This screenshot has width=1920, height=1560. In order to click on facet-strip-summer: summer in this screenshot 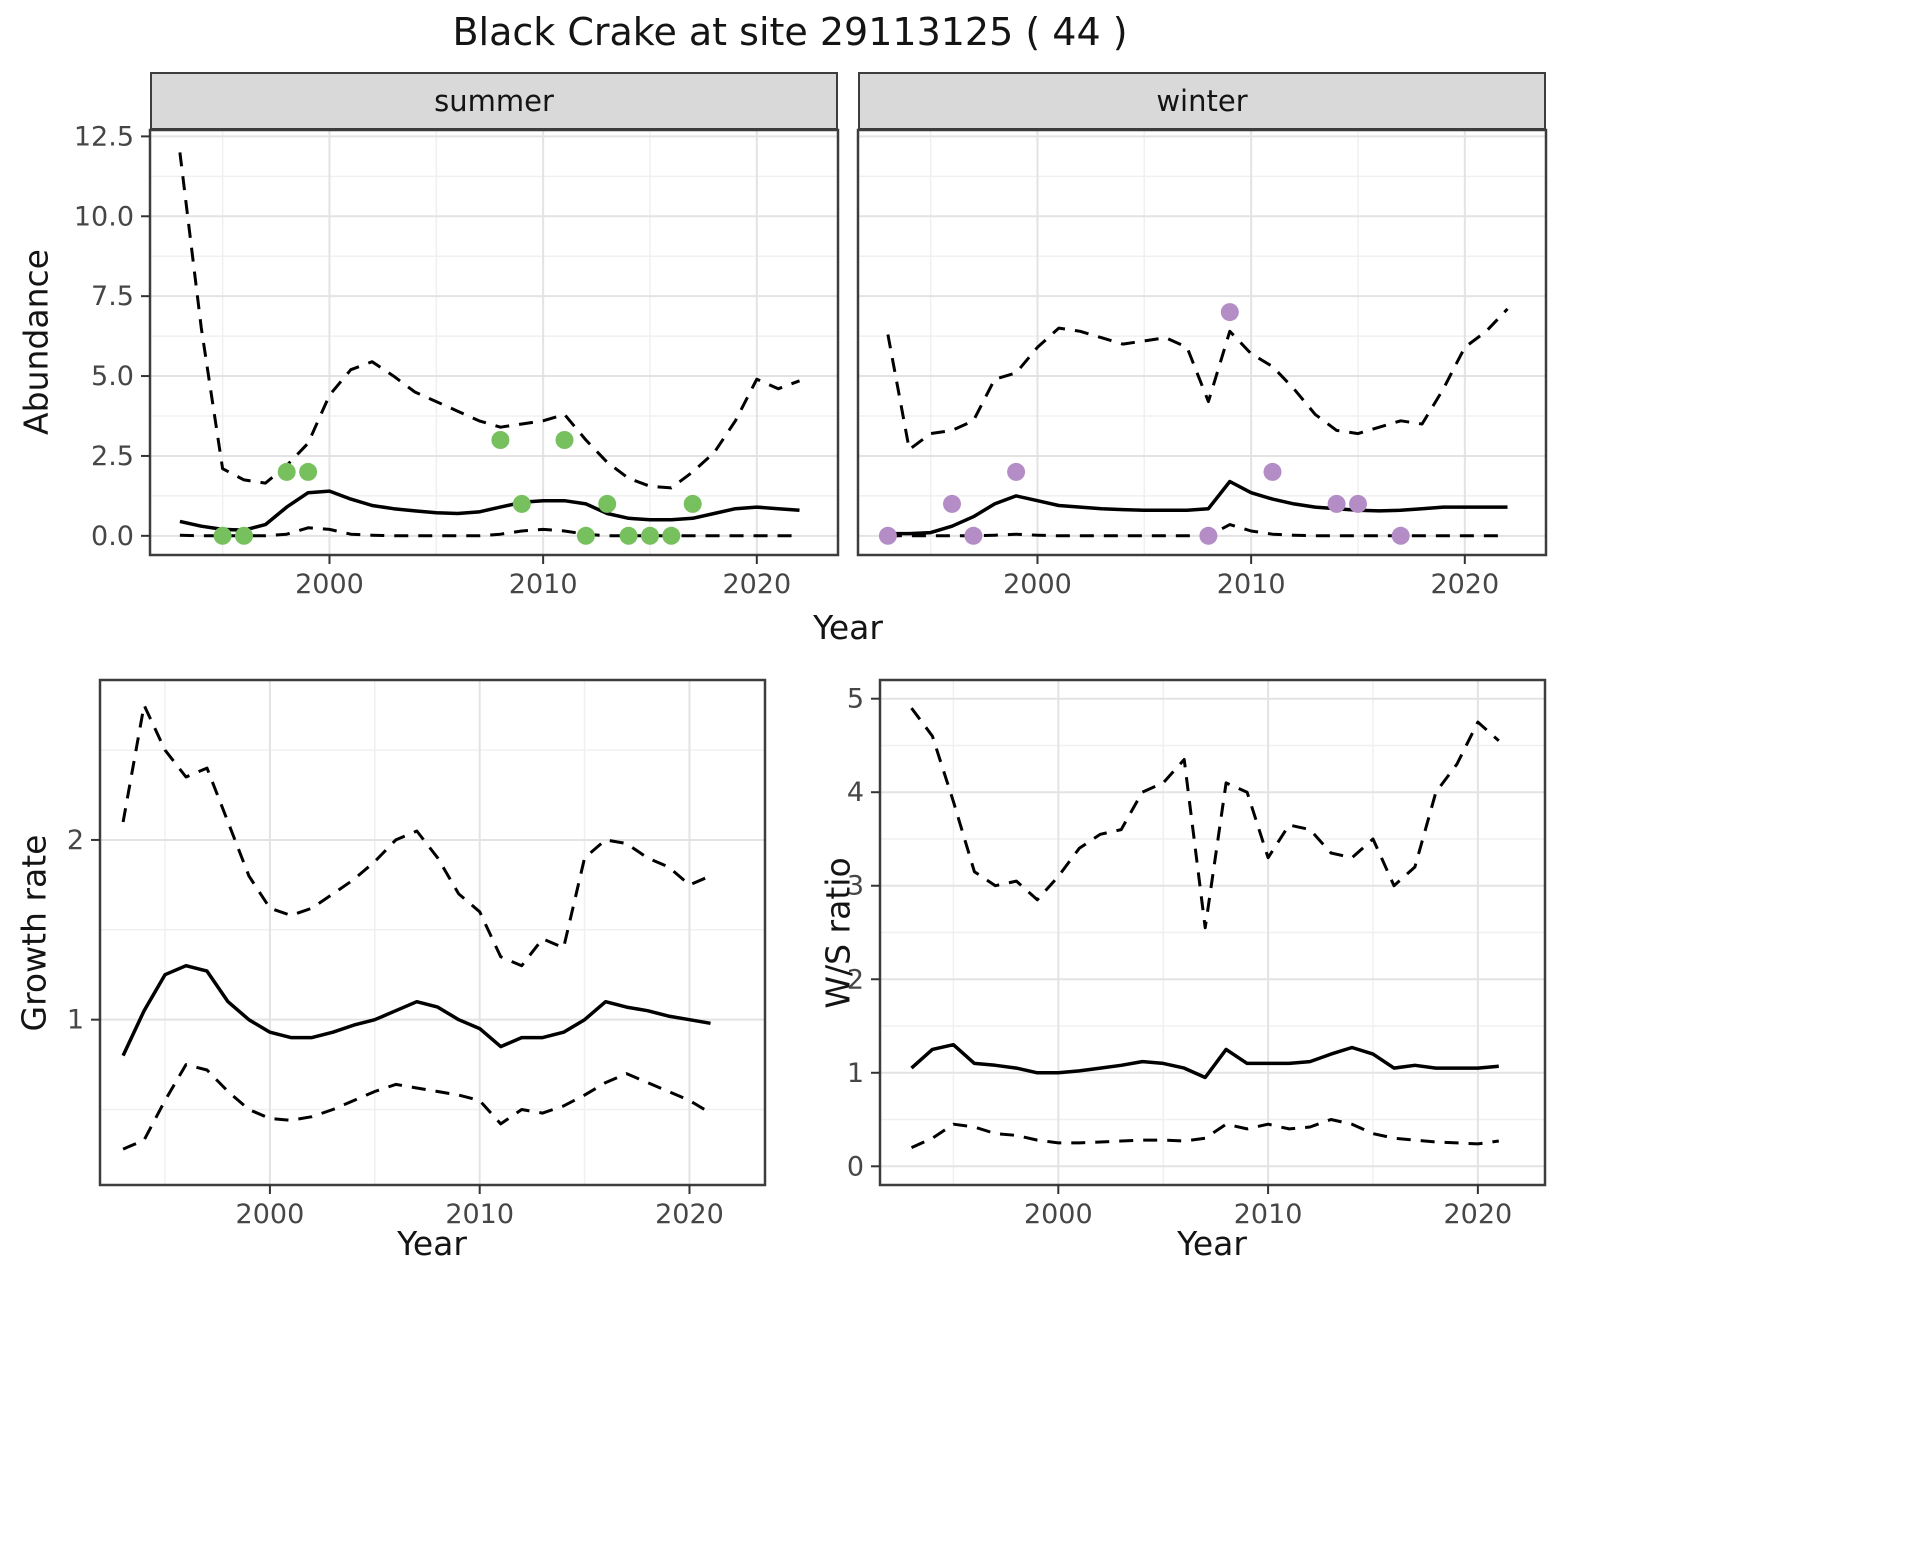, I will do `click(494, 101)`.